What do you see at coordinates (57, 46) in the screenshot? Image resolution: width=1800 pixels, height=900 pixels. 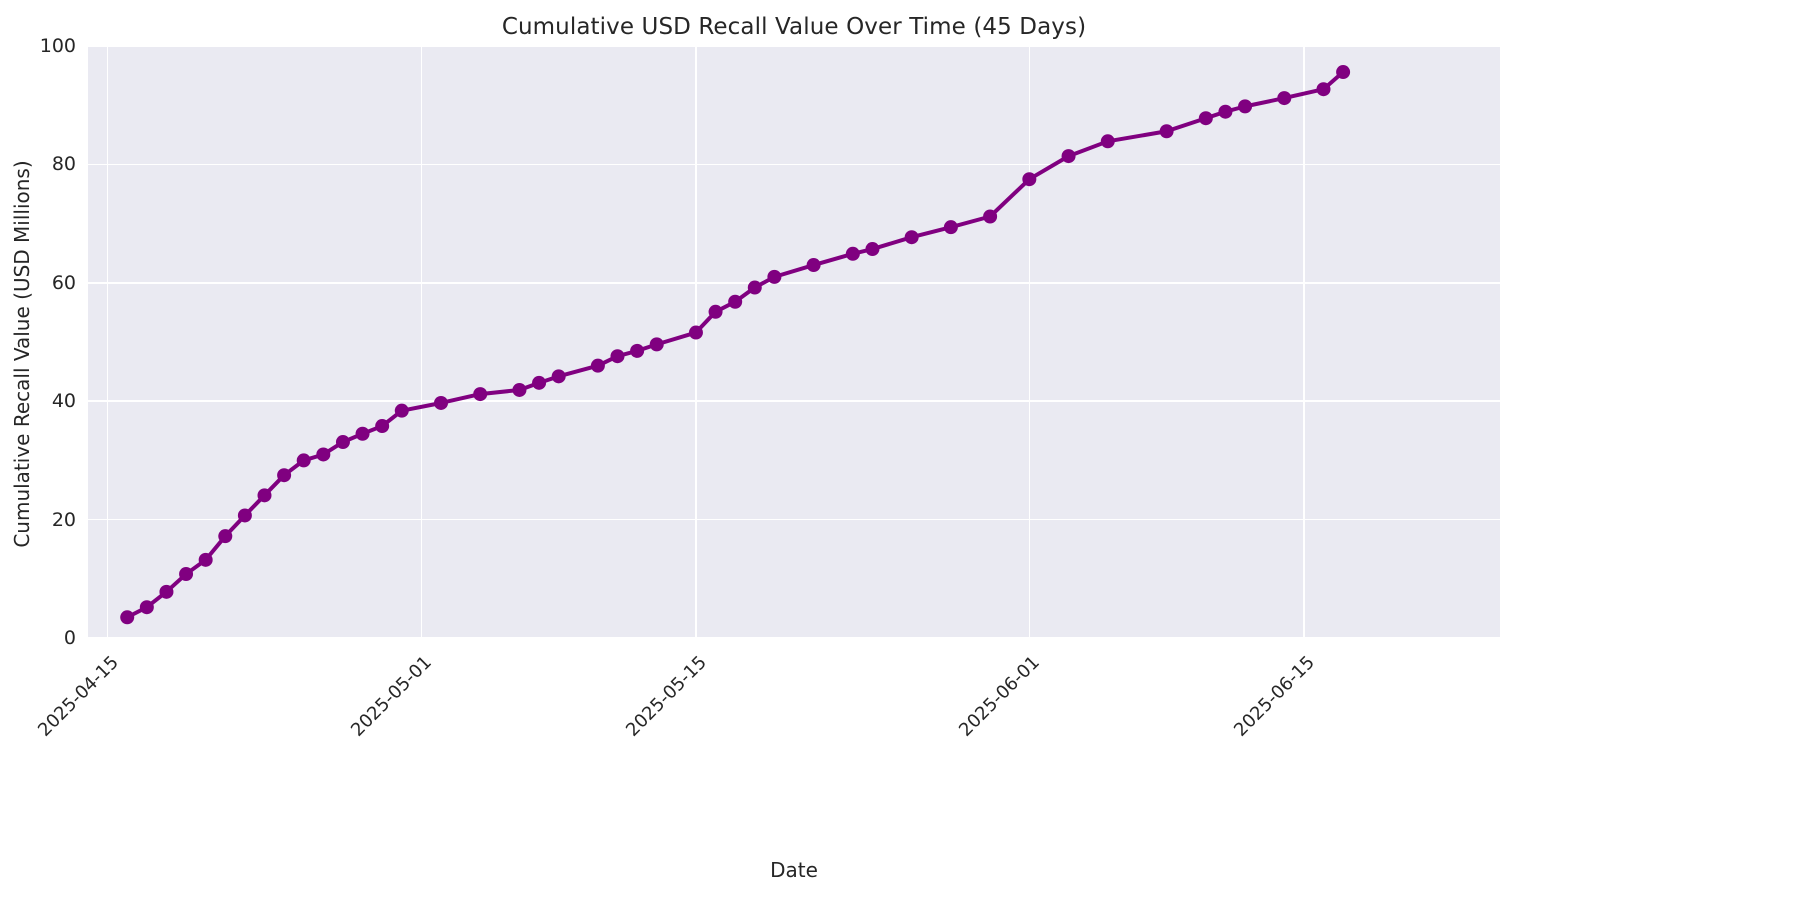 I see `y-axis-tick-label: 100` at bounding box center [57, 46].